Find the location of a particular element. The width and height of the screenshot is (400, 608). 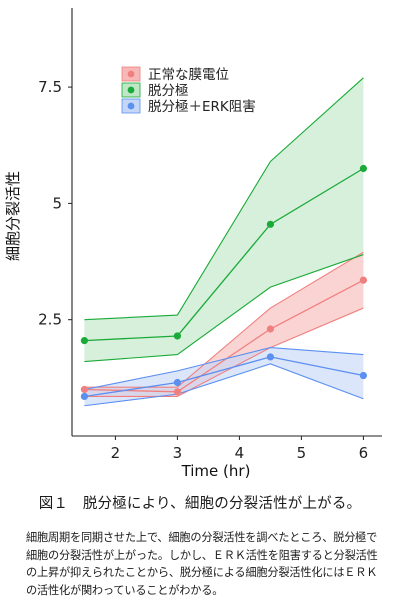

x-tick-label: 4 is located at coordinates (240, 453).